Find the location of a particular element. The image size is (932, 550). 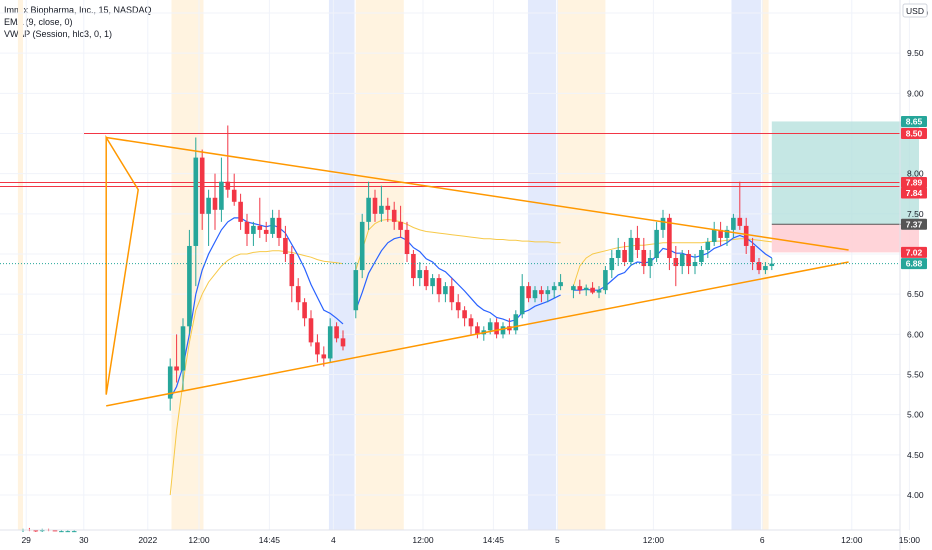

horizontal-levels is located at coordinates (450, 160).